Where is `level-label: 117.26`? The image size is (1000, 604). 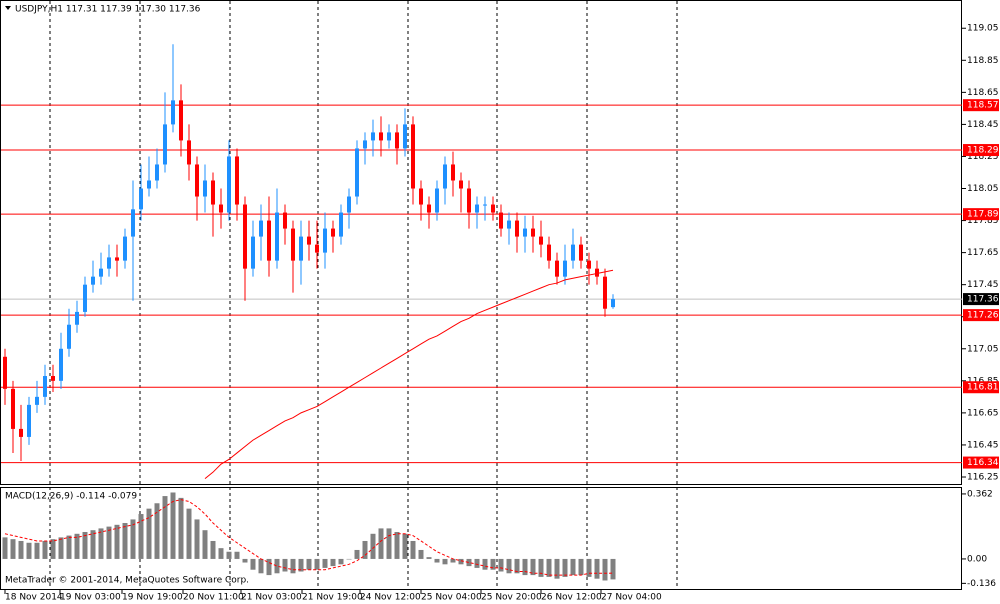
level-label: 117.26 is located at coordinates (983, 316).